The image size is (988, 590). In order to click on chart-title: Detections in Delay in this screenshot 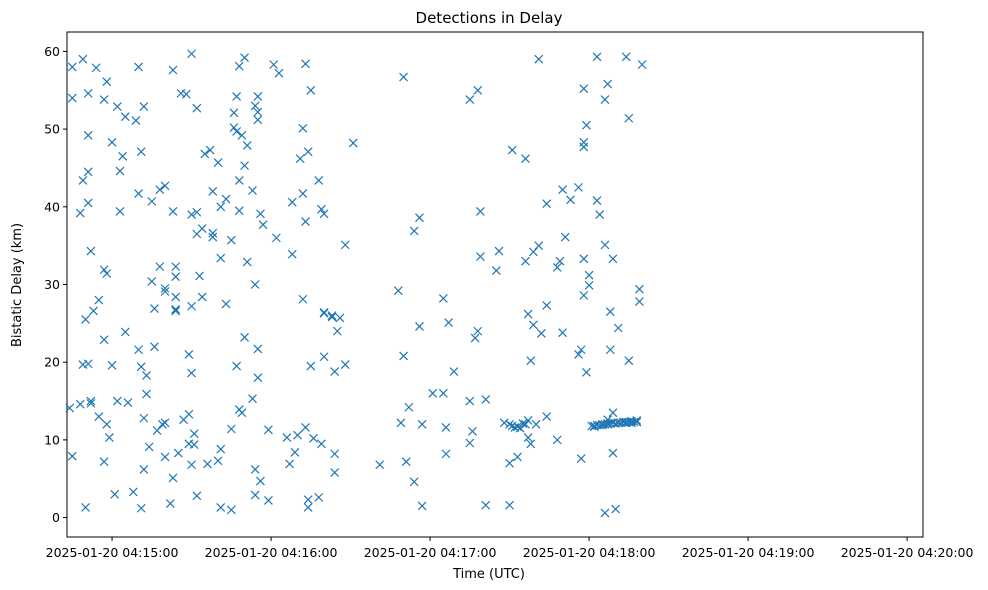, I will do `click(489, 18)`.